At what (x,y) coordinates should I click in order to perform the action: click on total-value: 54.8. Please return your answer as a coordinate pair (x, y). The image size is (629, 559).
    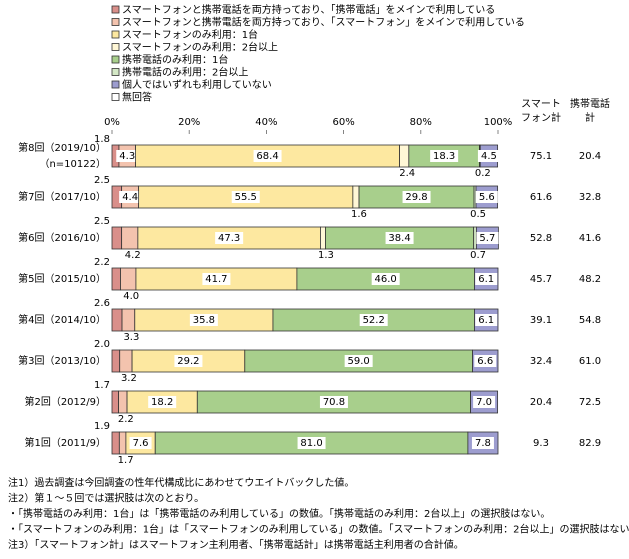
    Looking at the image, I should click on (590, 320).